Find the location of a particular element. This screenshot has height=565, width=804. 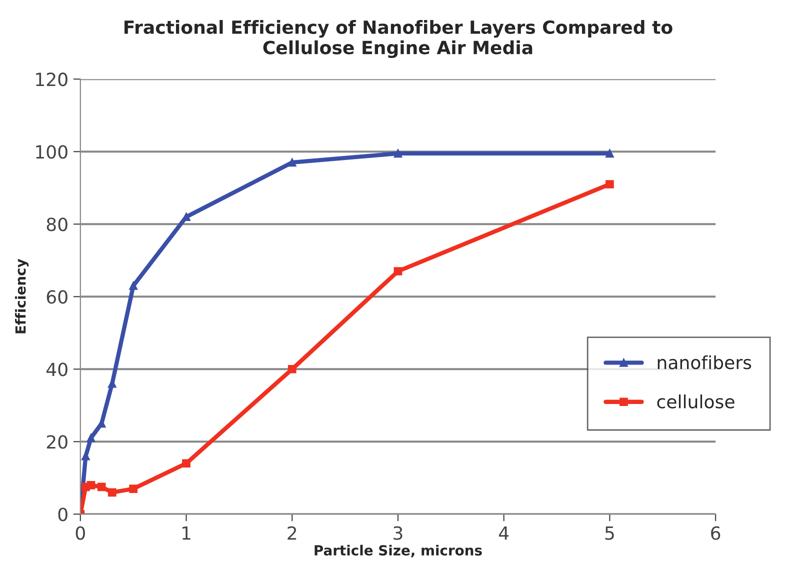

x-tick-label: 0 is located at coordinates (80, 533).